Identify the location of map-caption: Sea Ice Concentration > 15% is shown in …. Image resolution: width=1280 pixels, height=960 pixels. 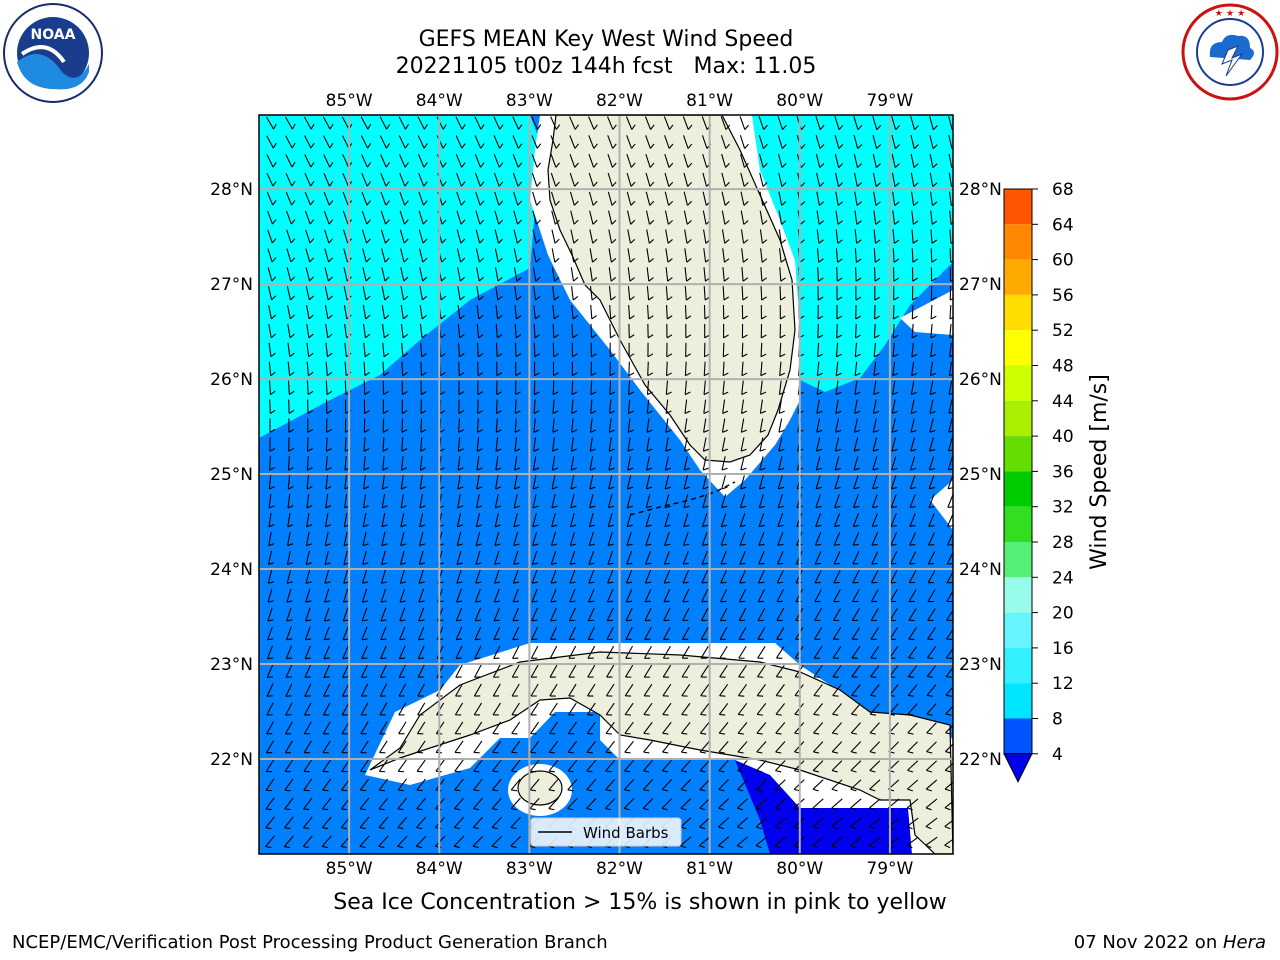
(640, 902).